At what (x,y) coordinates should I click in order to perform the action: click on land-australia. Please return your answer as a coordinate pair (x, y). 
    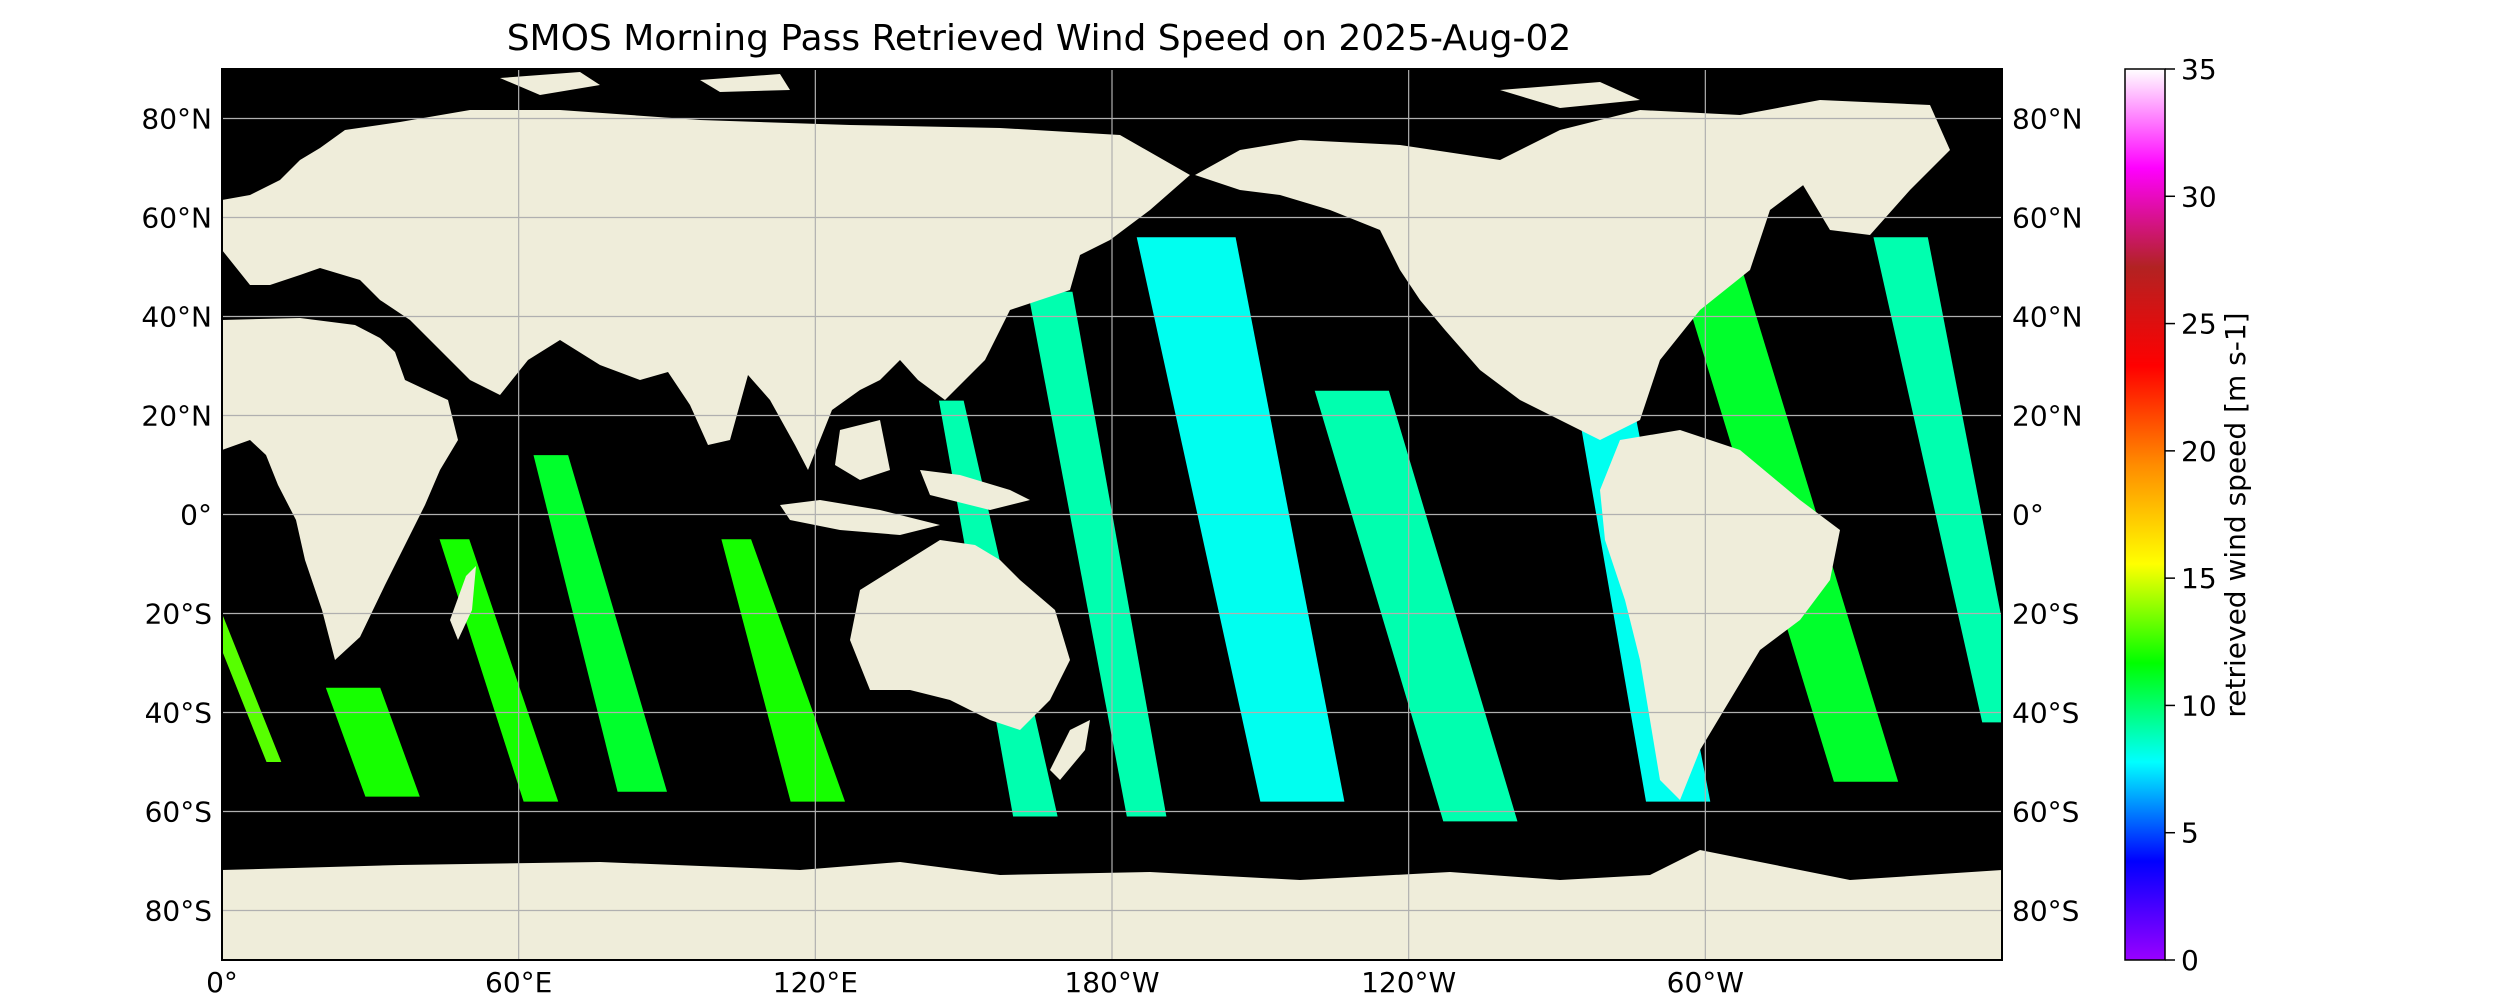
    Looking at the image, I should click on (960, 635).